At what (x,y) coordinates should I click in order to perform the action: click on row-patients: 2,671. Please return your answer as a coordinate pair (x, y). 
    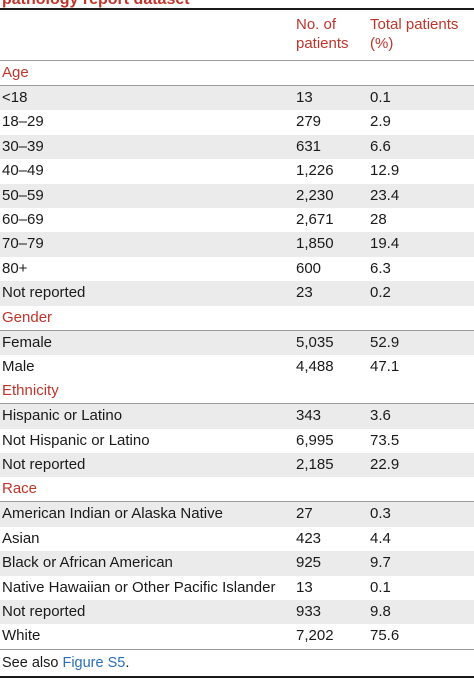
    Looking at the image, I should click on (315, 219).